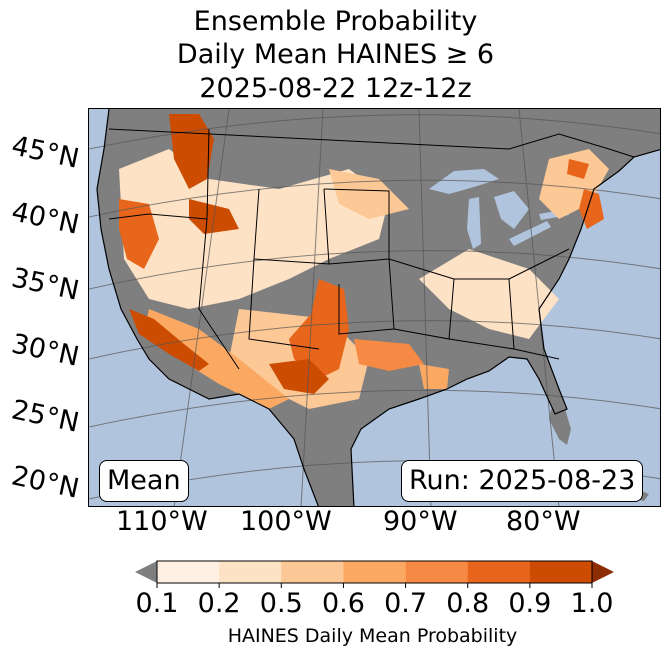 This screenshot has height=658, width=671. What do you see at coordinates (511, 210) in the screenshot?
I see `lake-huron` at bounding box center [511, 210].